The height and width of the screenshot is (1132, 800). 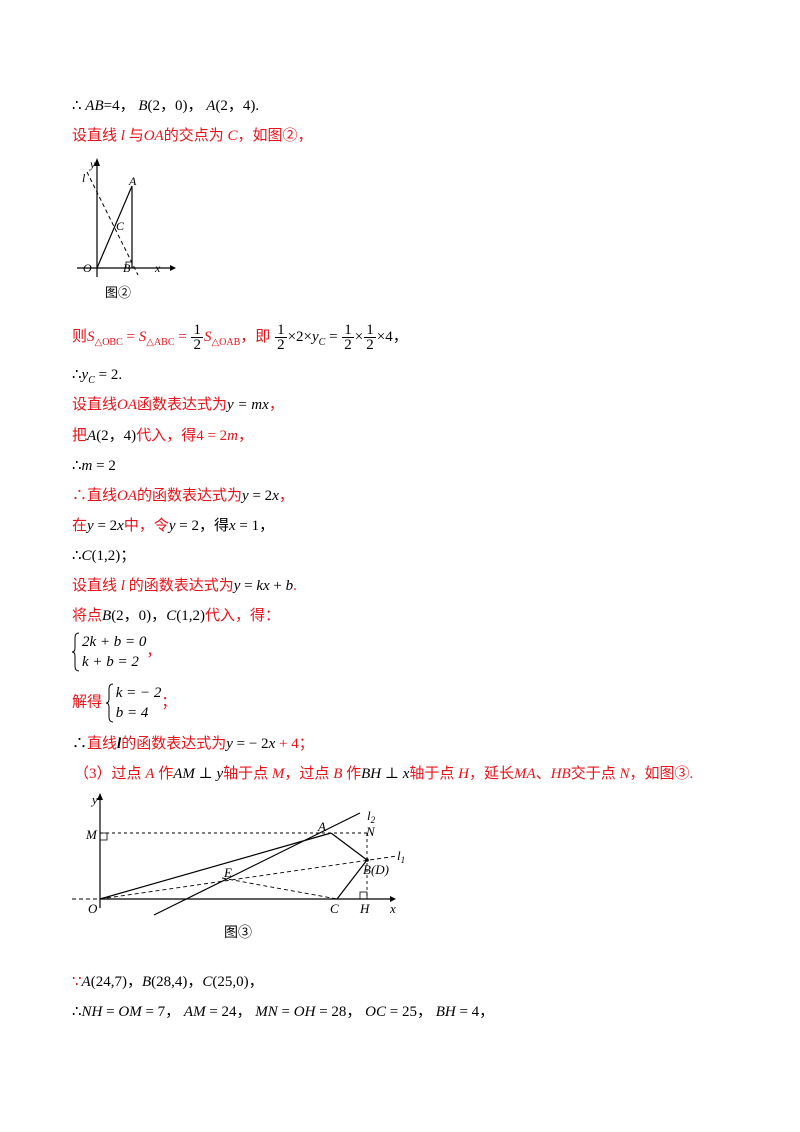 What do you see at coordinates (102, 496) in the screenshot?
I see `text: 直线` at bounding box center [102, 496].